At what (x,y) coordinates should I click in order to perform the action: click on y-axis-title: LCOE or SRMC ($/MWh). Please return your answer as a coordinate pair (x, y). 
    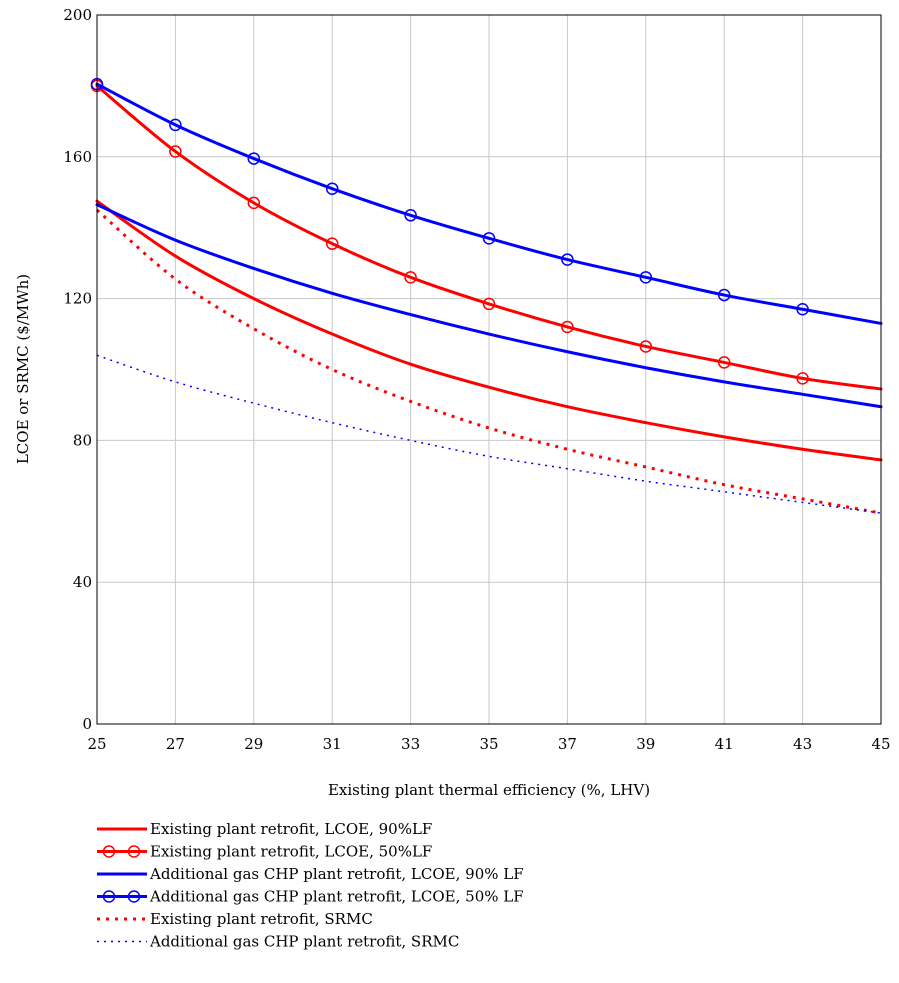
    Looking at the image, I should click on (23, 369).